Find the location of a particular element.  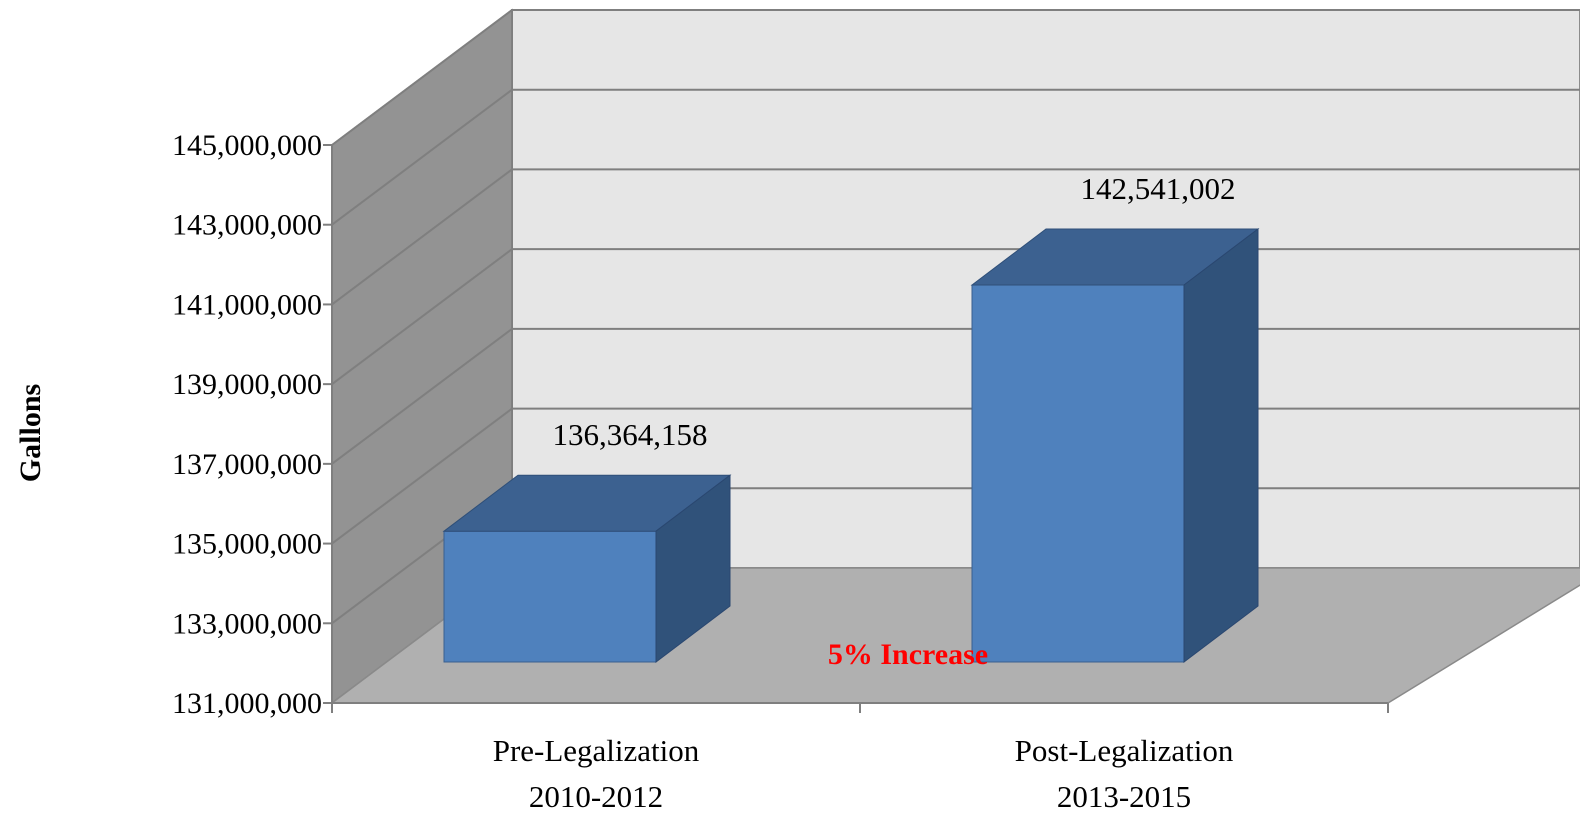

x-tick-label: Pre-Legalization 2010-2012 is located at coordinates (596, 773).